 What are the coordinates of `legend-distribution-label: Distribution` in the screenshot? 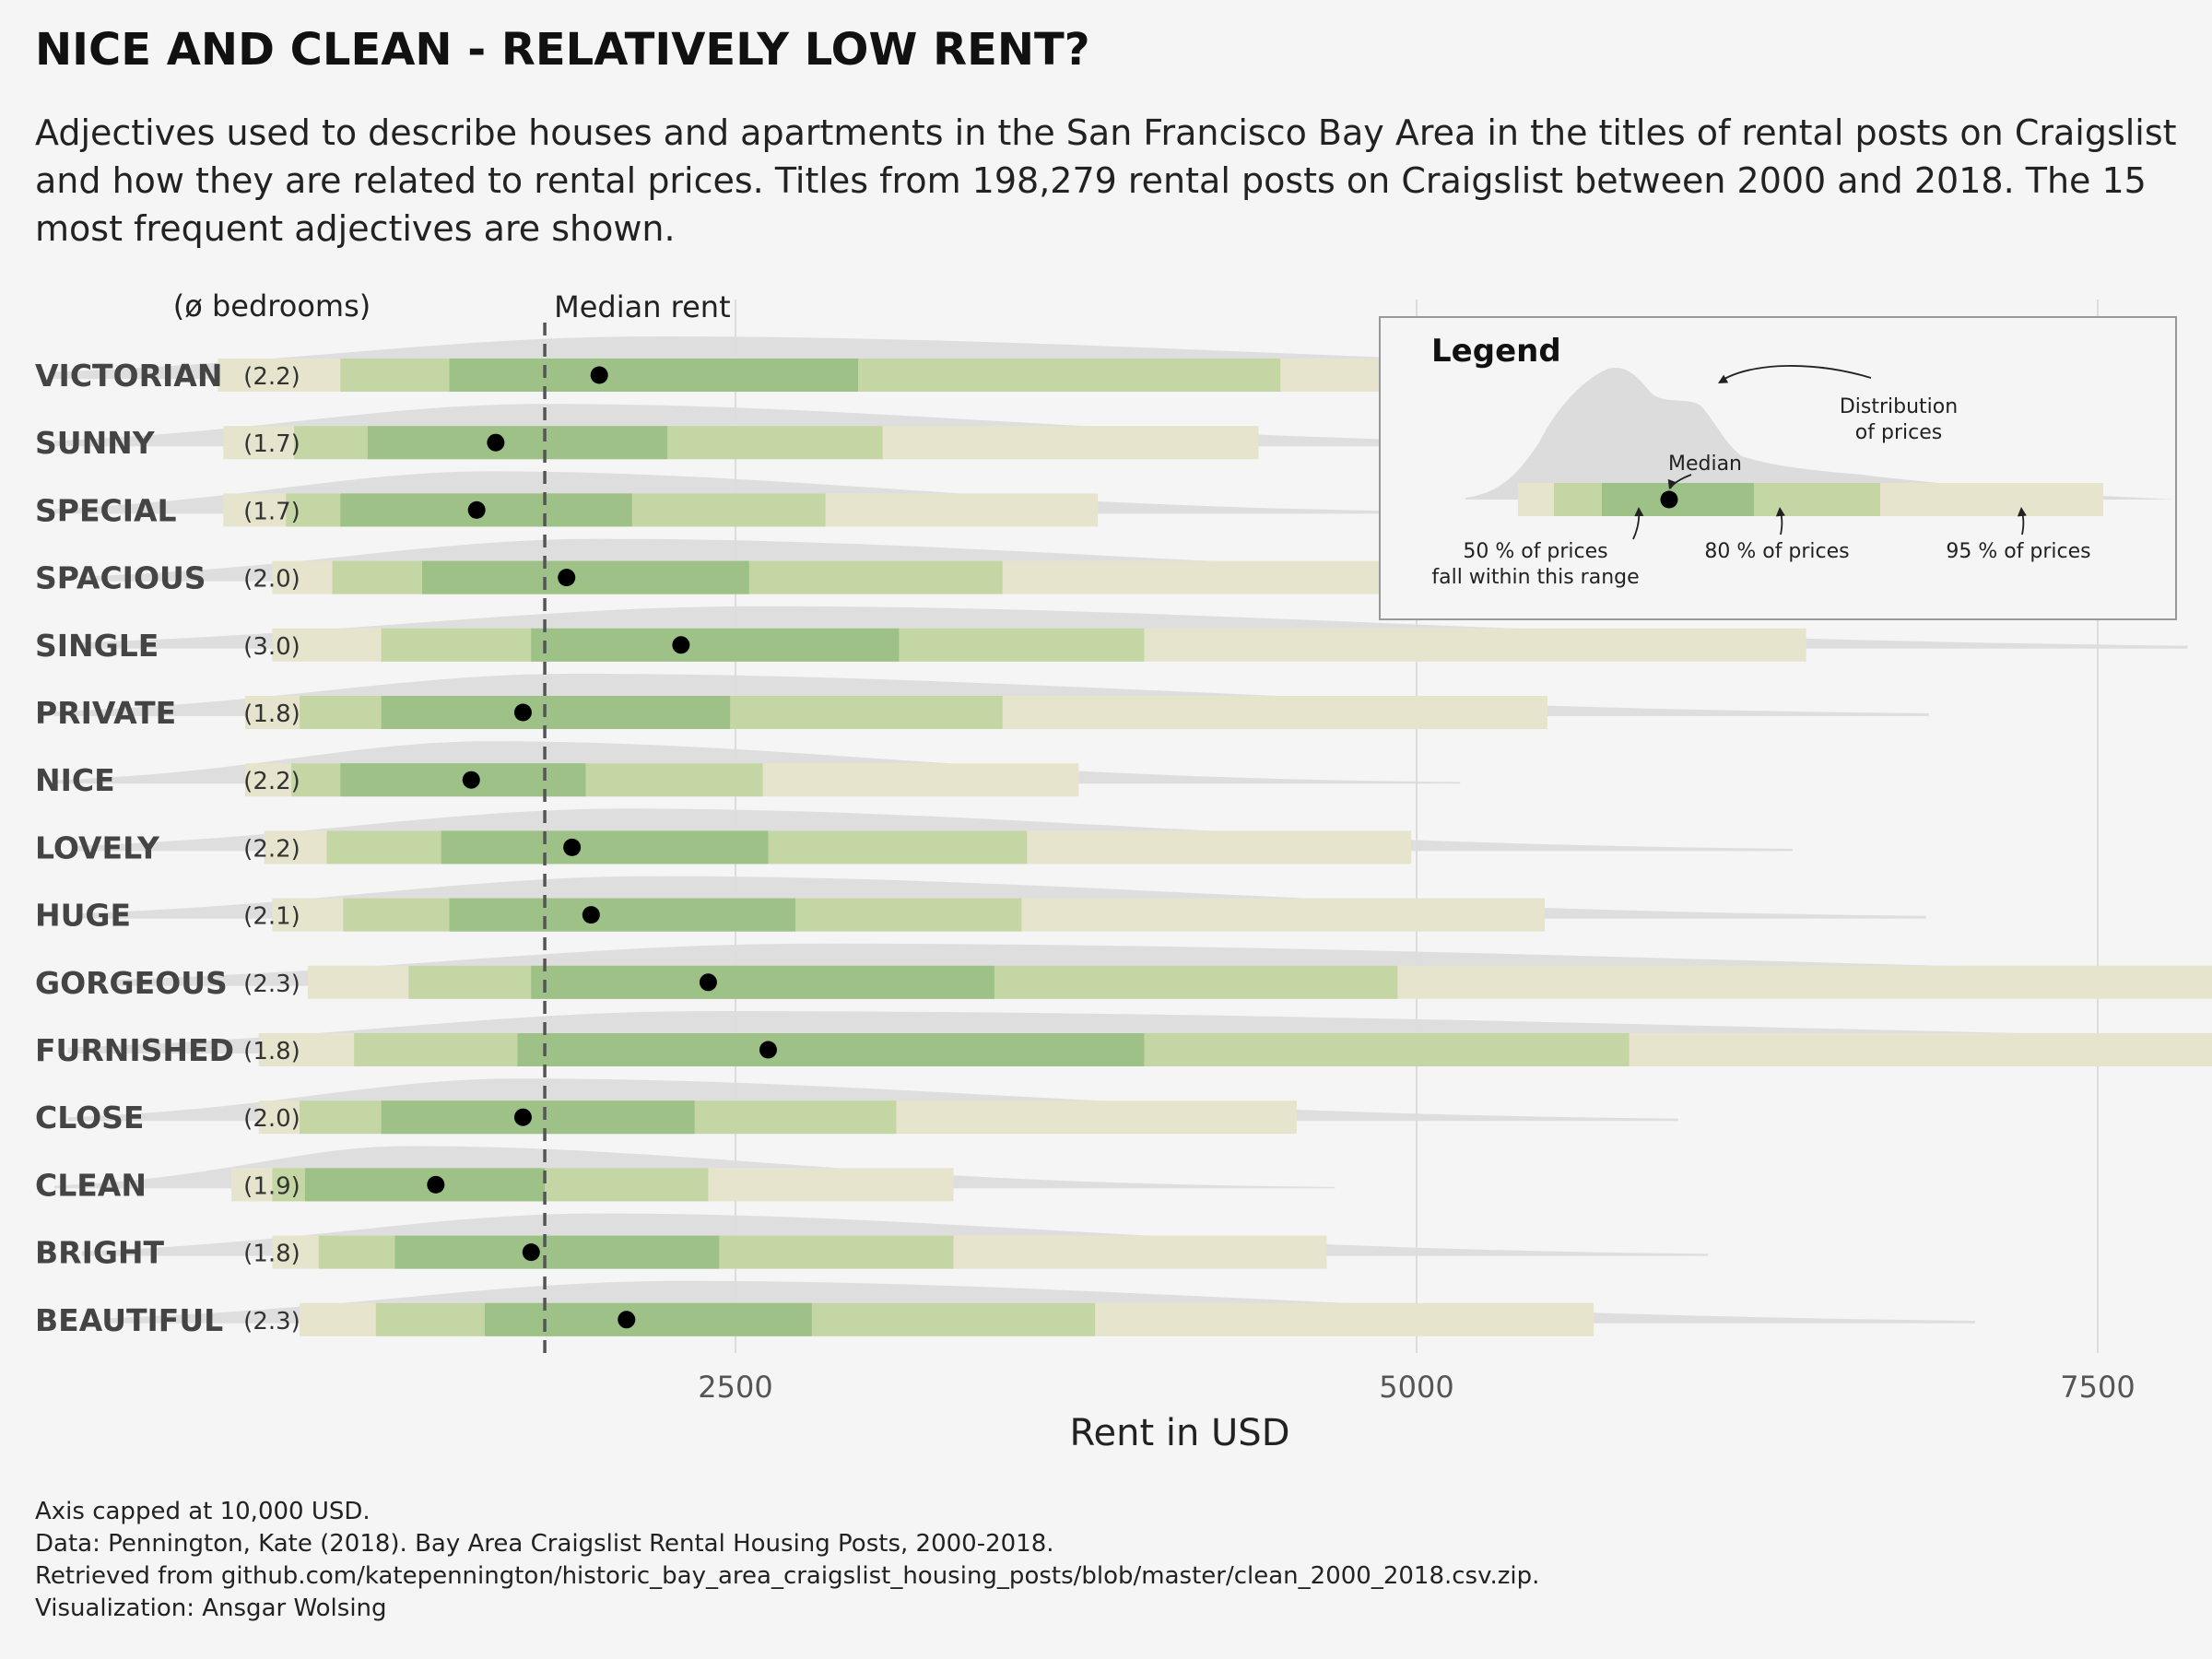 It's located at (1899, 406).